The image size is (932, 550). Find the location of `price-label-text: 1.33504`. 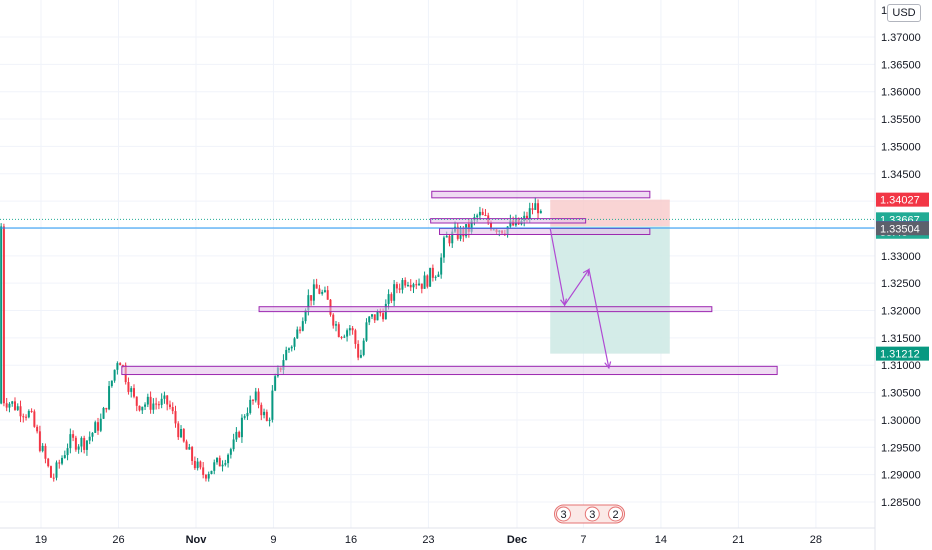

price-label-text: 1.33504 is located at coordinates (900, 229).